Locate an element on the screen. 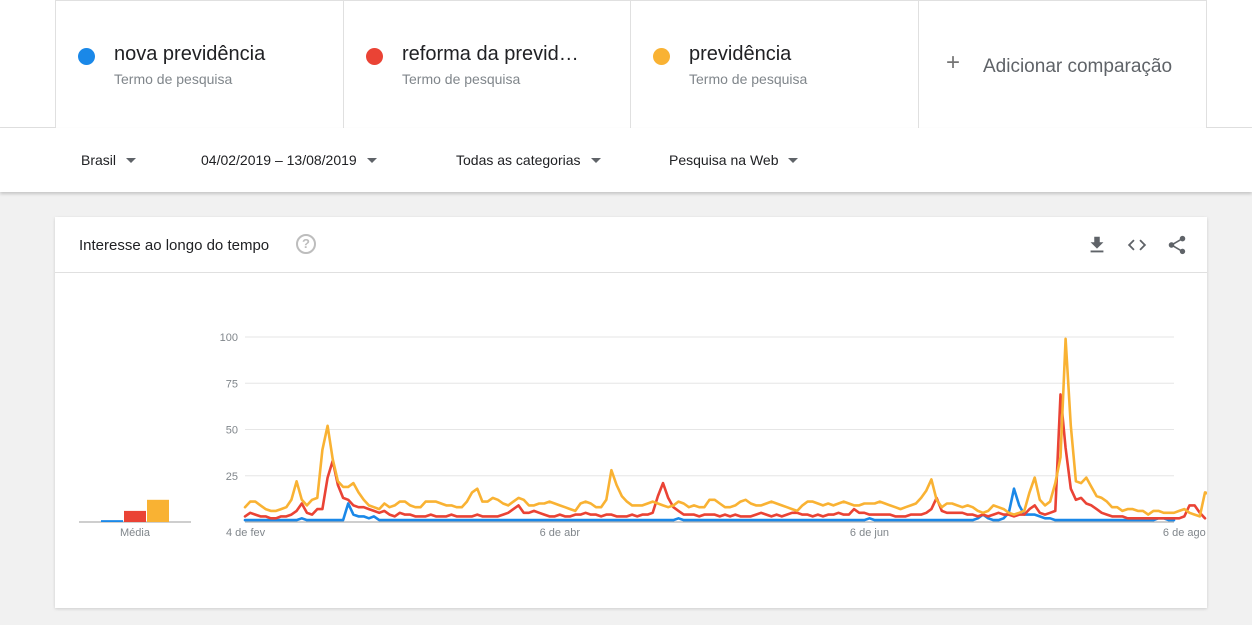 This screenshot has width=1252, height=625. share-icon is located at coordinates (1177, 245).